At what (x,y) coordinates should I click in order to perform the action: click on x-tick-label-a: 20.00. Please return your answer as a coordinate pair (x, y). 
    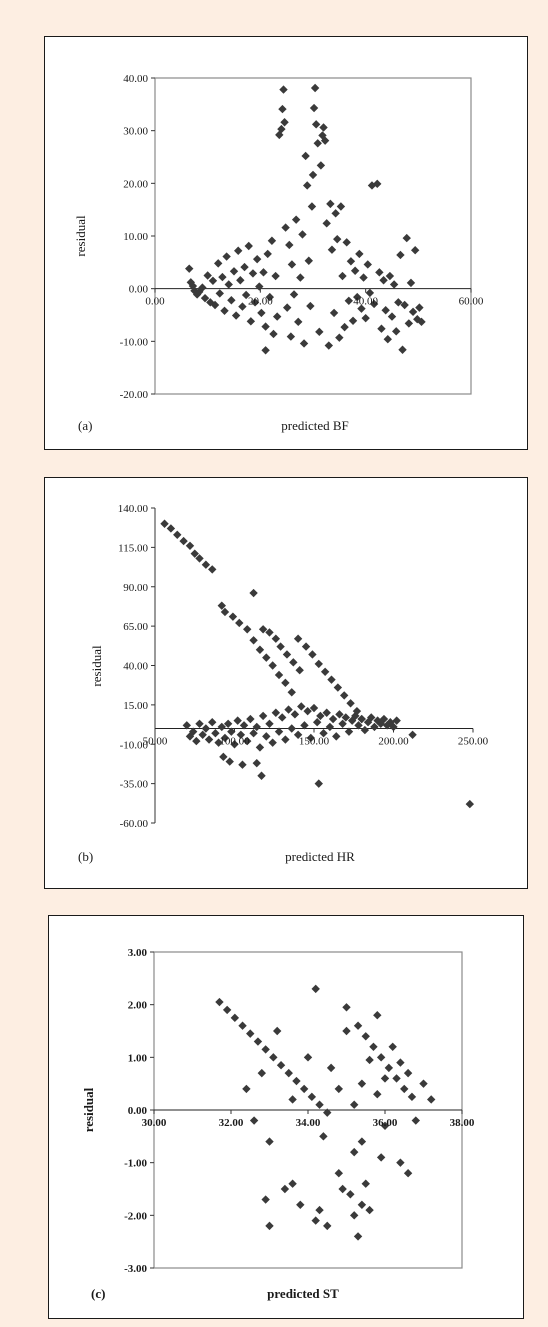
    Looking at the image, I should click on (260, 302).